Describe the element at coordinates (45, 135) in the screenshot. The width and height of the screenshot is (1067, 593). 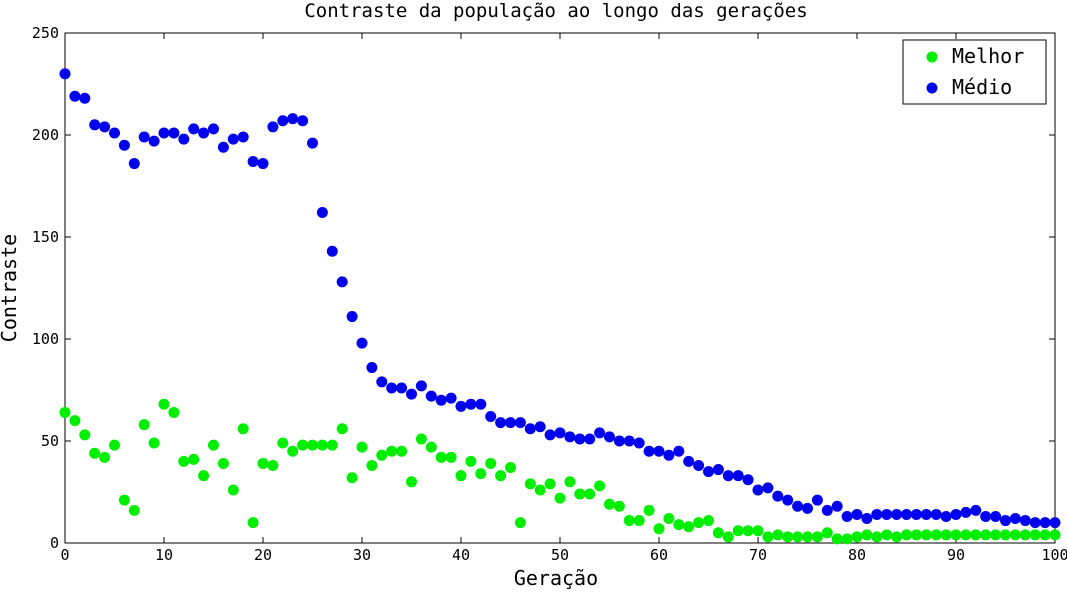
I see `y-tick-label: 200` at that location.